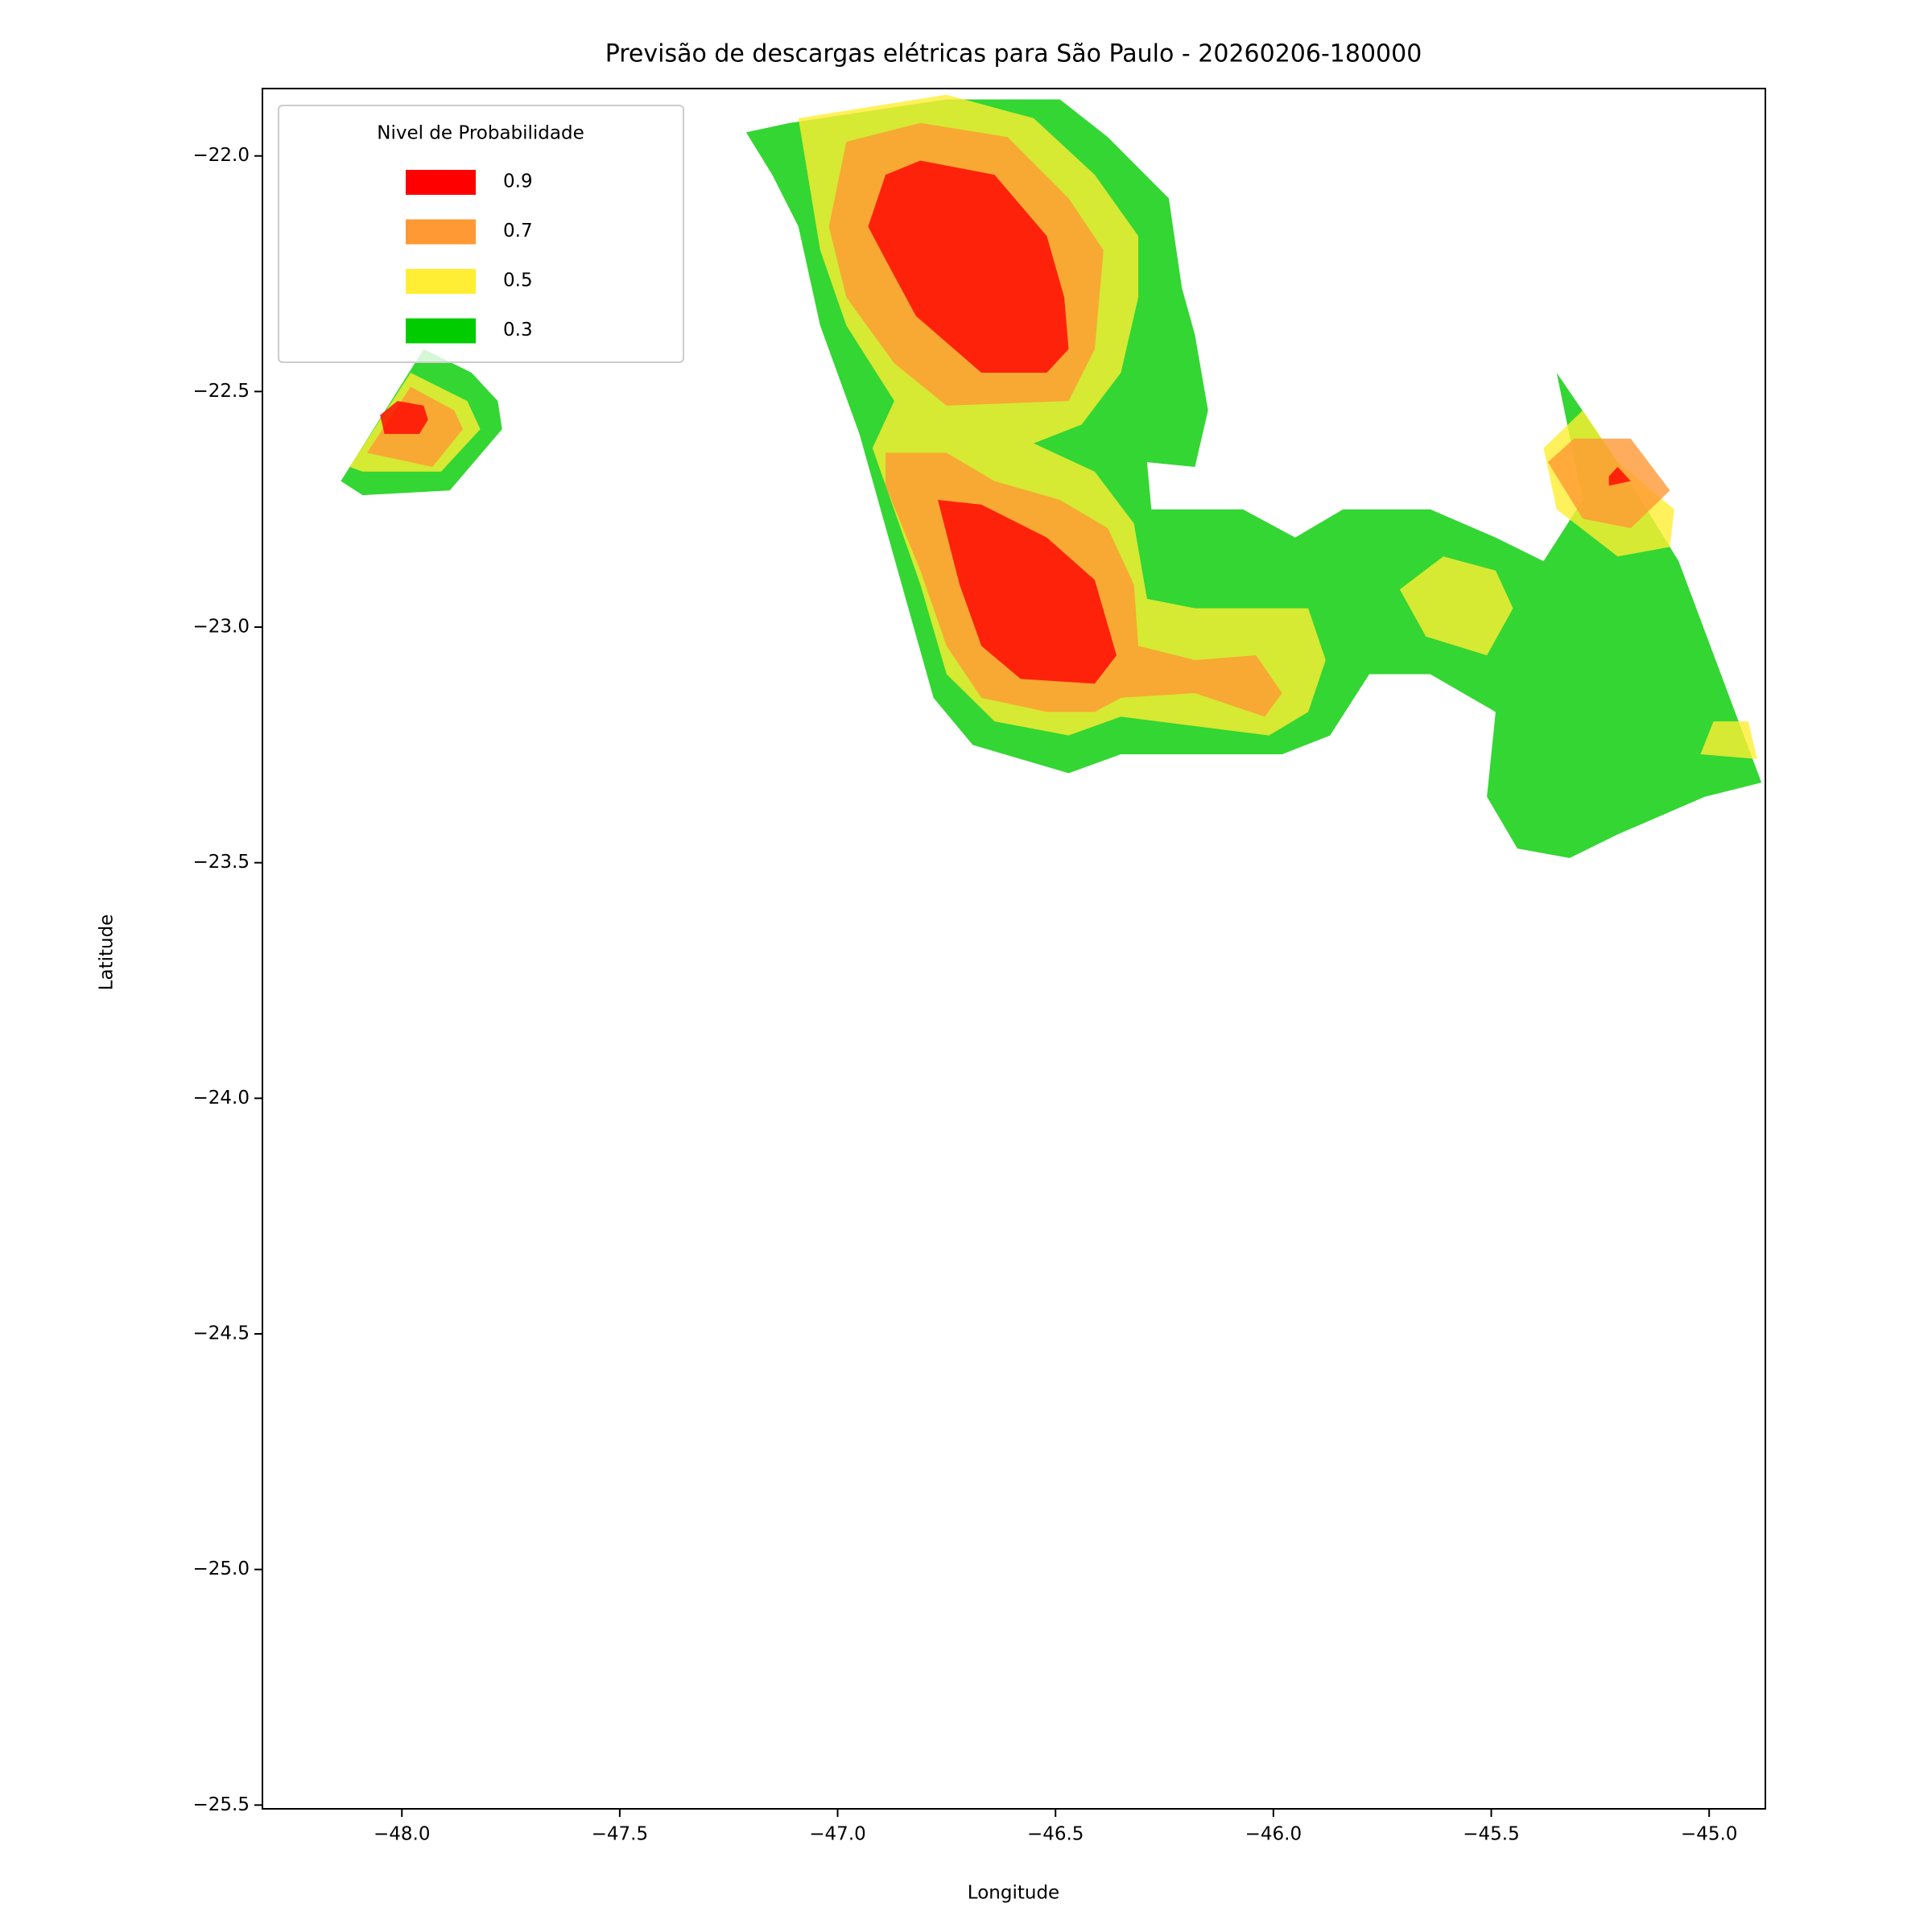 This screenshot has height=1932, width=1932. I want to click on x-tick-label: −47.0, so click(837, 1834).